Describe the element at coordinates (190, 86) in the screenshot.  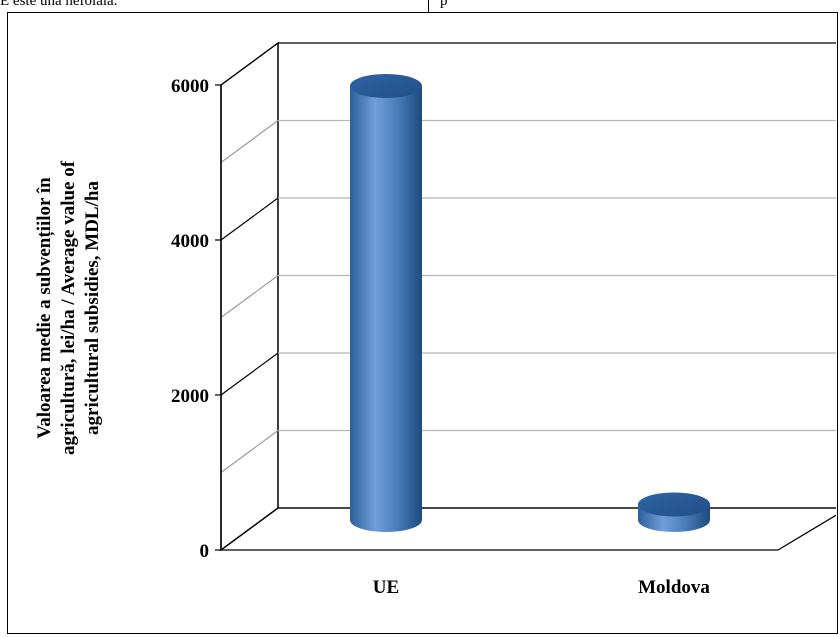
I see `y-tick-label: 6000` at that location.